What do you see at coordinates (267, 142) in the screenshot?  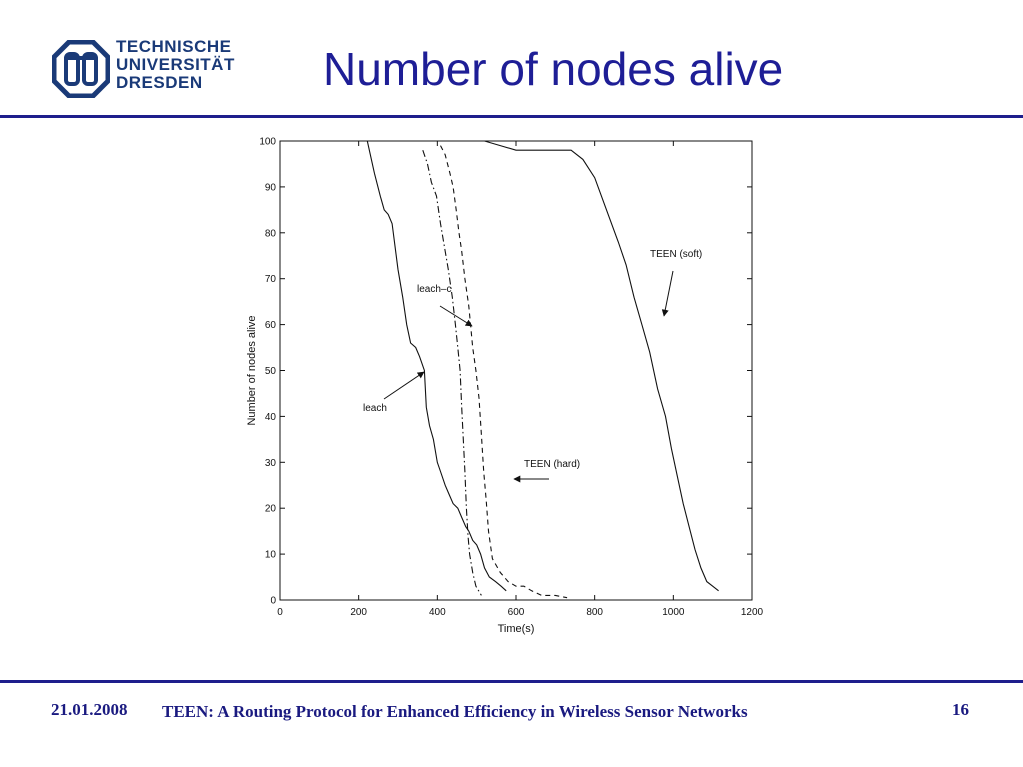 I see `y-tick-label: 100` at bounding box center [267, 142].